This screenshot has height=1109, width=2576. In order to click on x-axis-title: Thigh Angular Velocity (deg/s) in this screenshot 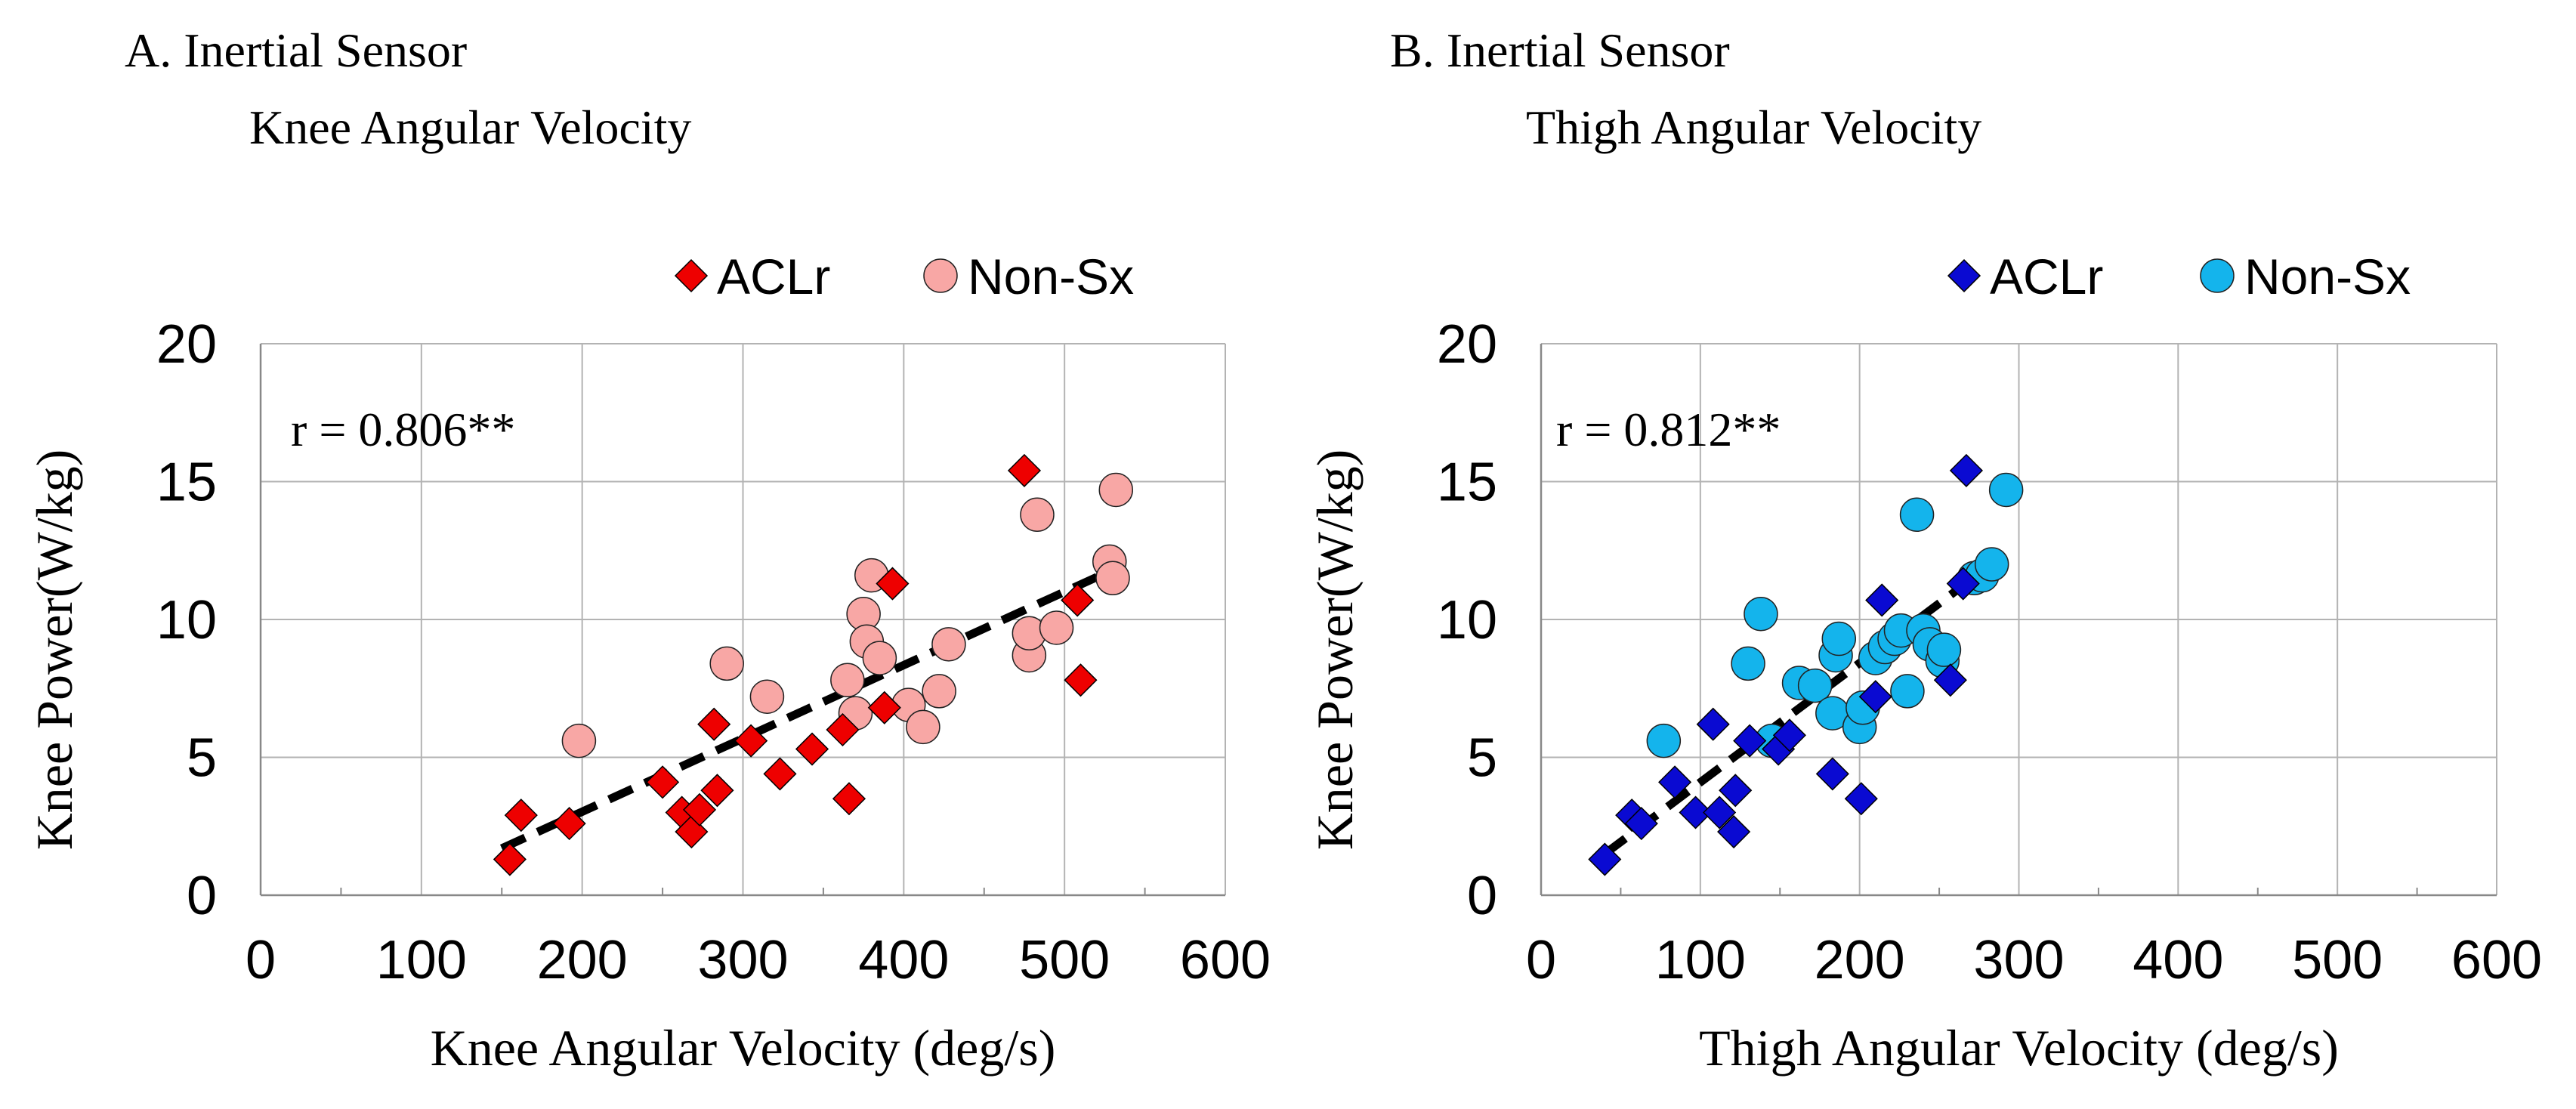, I will do `click(2019, 1048)`.